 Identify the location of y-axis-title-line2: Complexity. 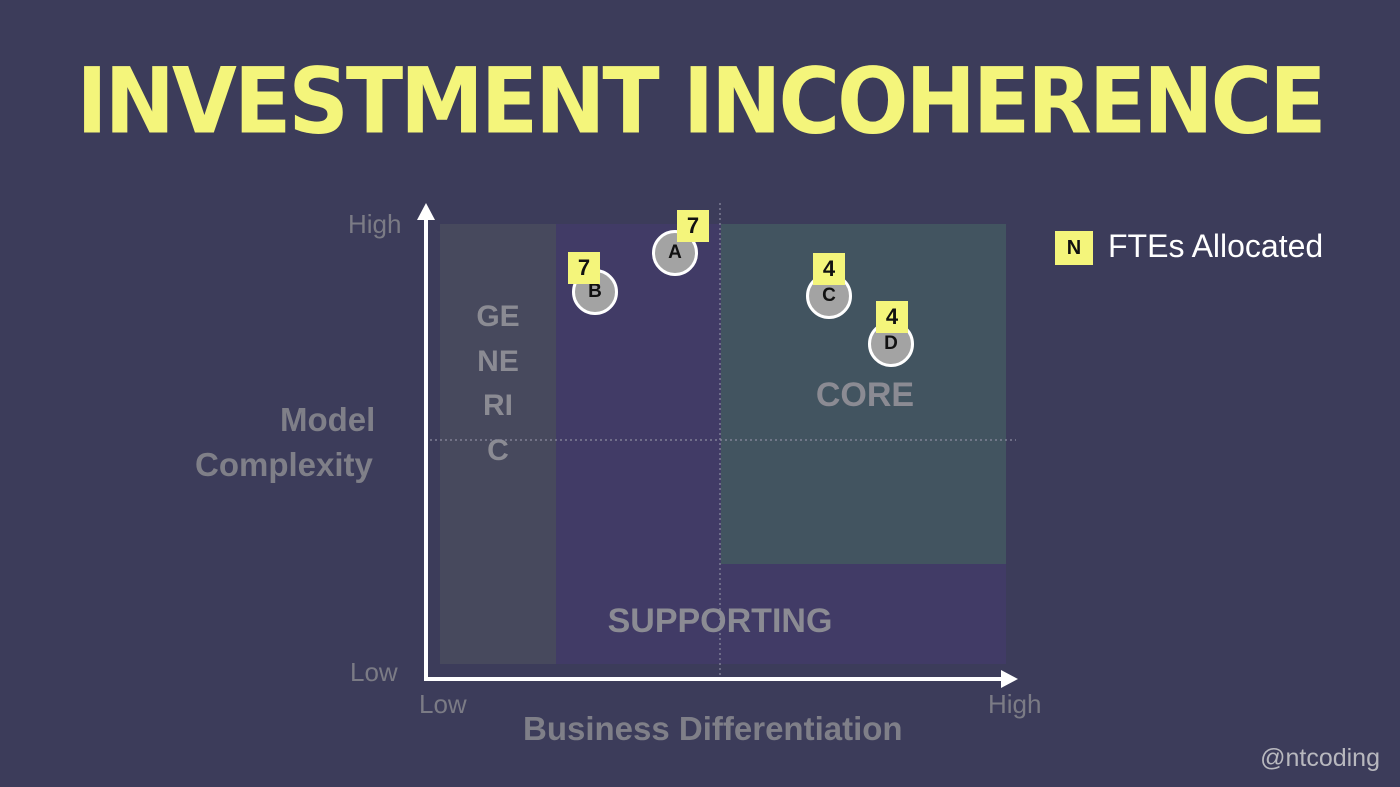
(284, 464).